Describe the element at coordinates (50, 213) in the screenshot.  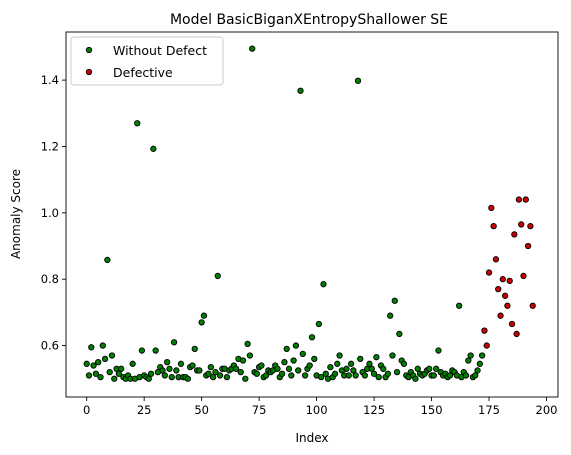
I see `y-tick-label: 1.0` at that location.